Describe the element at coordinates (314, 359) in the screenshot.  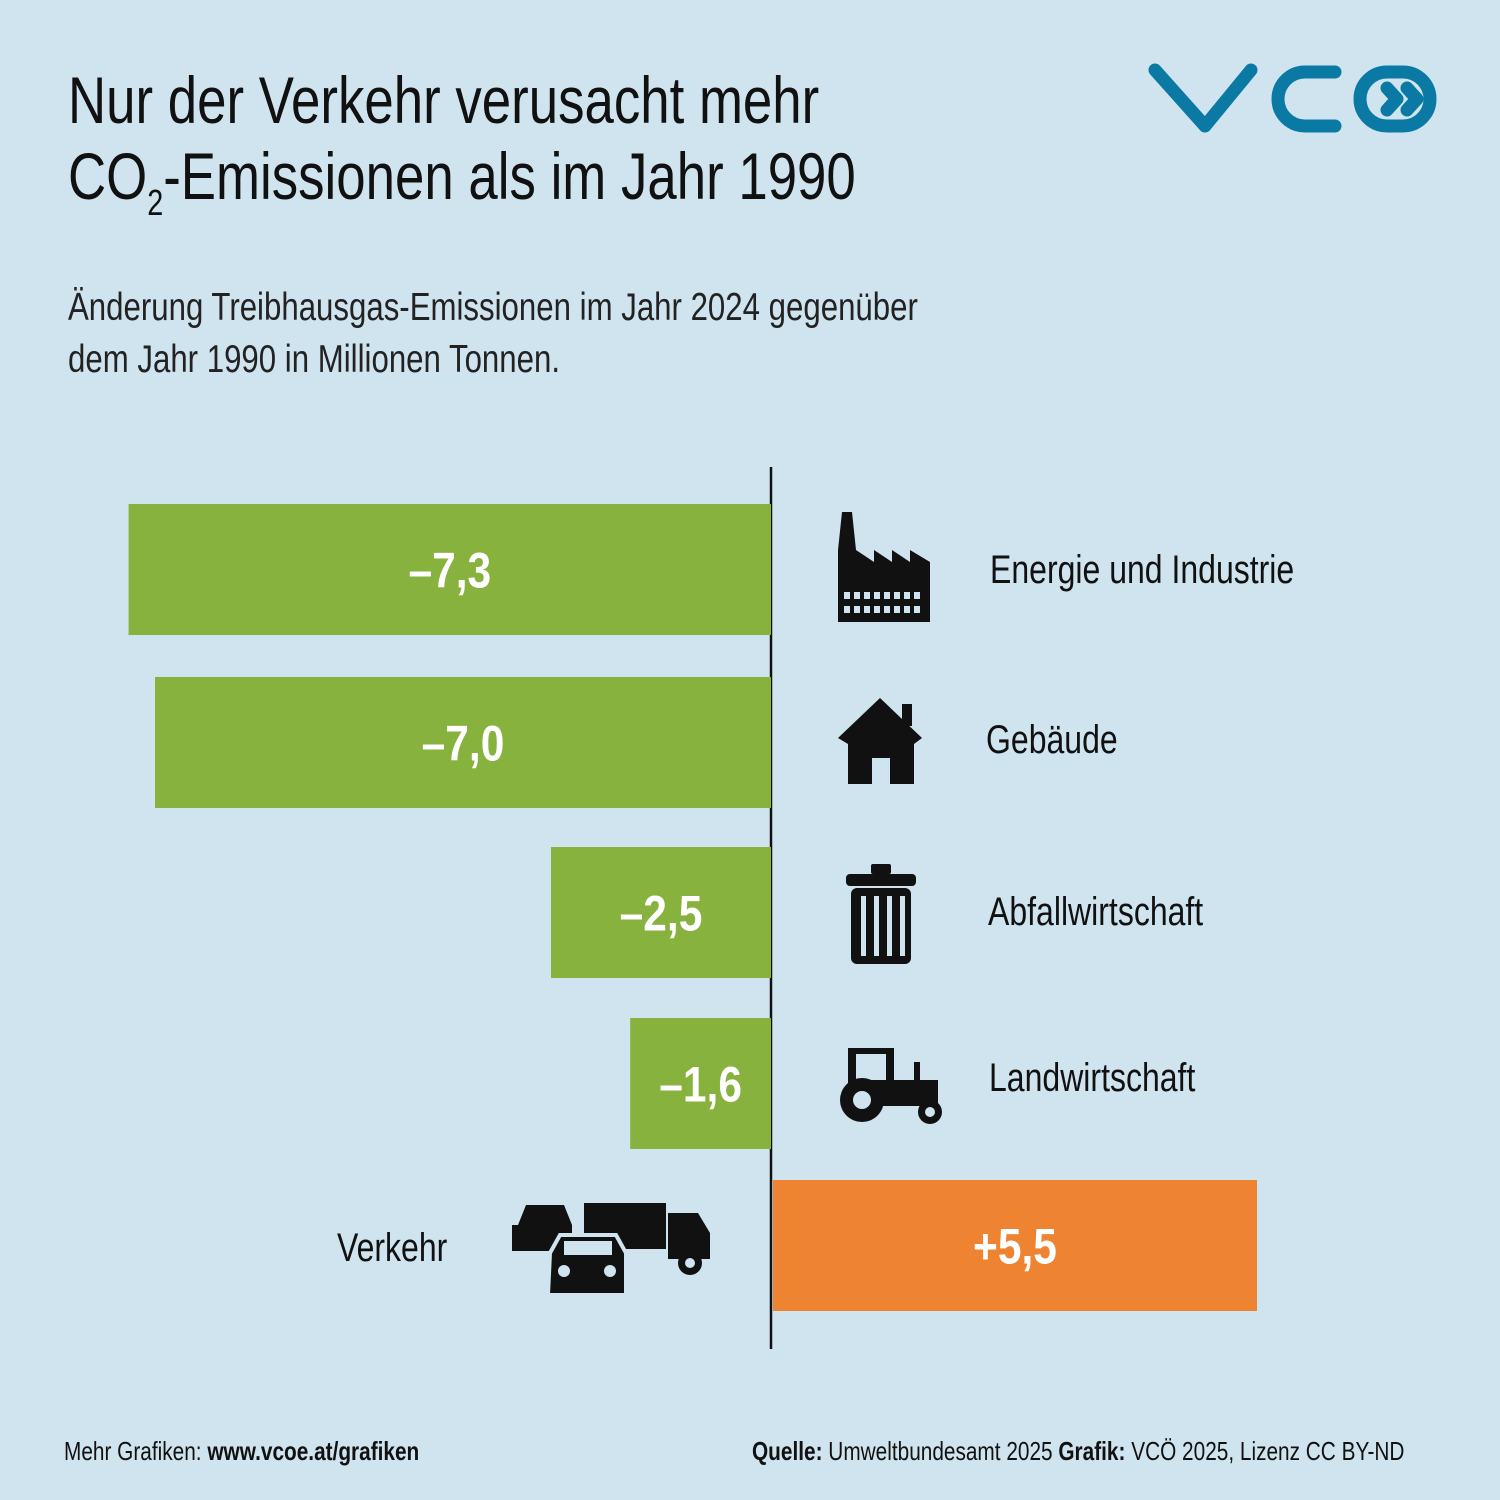
I see `subtitle-line-2: dem Jahr 1990 in Millionen Tonnen.` at that location.